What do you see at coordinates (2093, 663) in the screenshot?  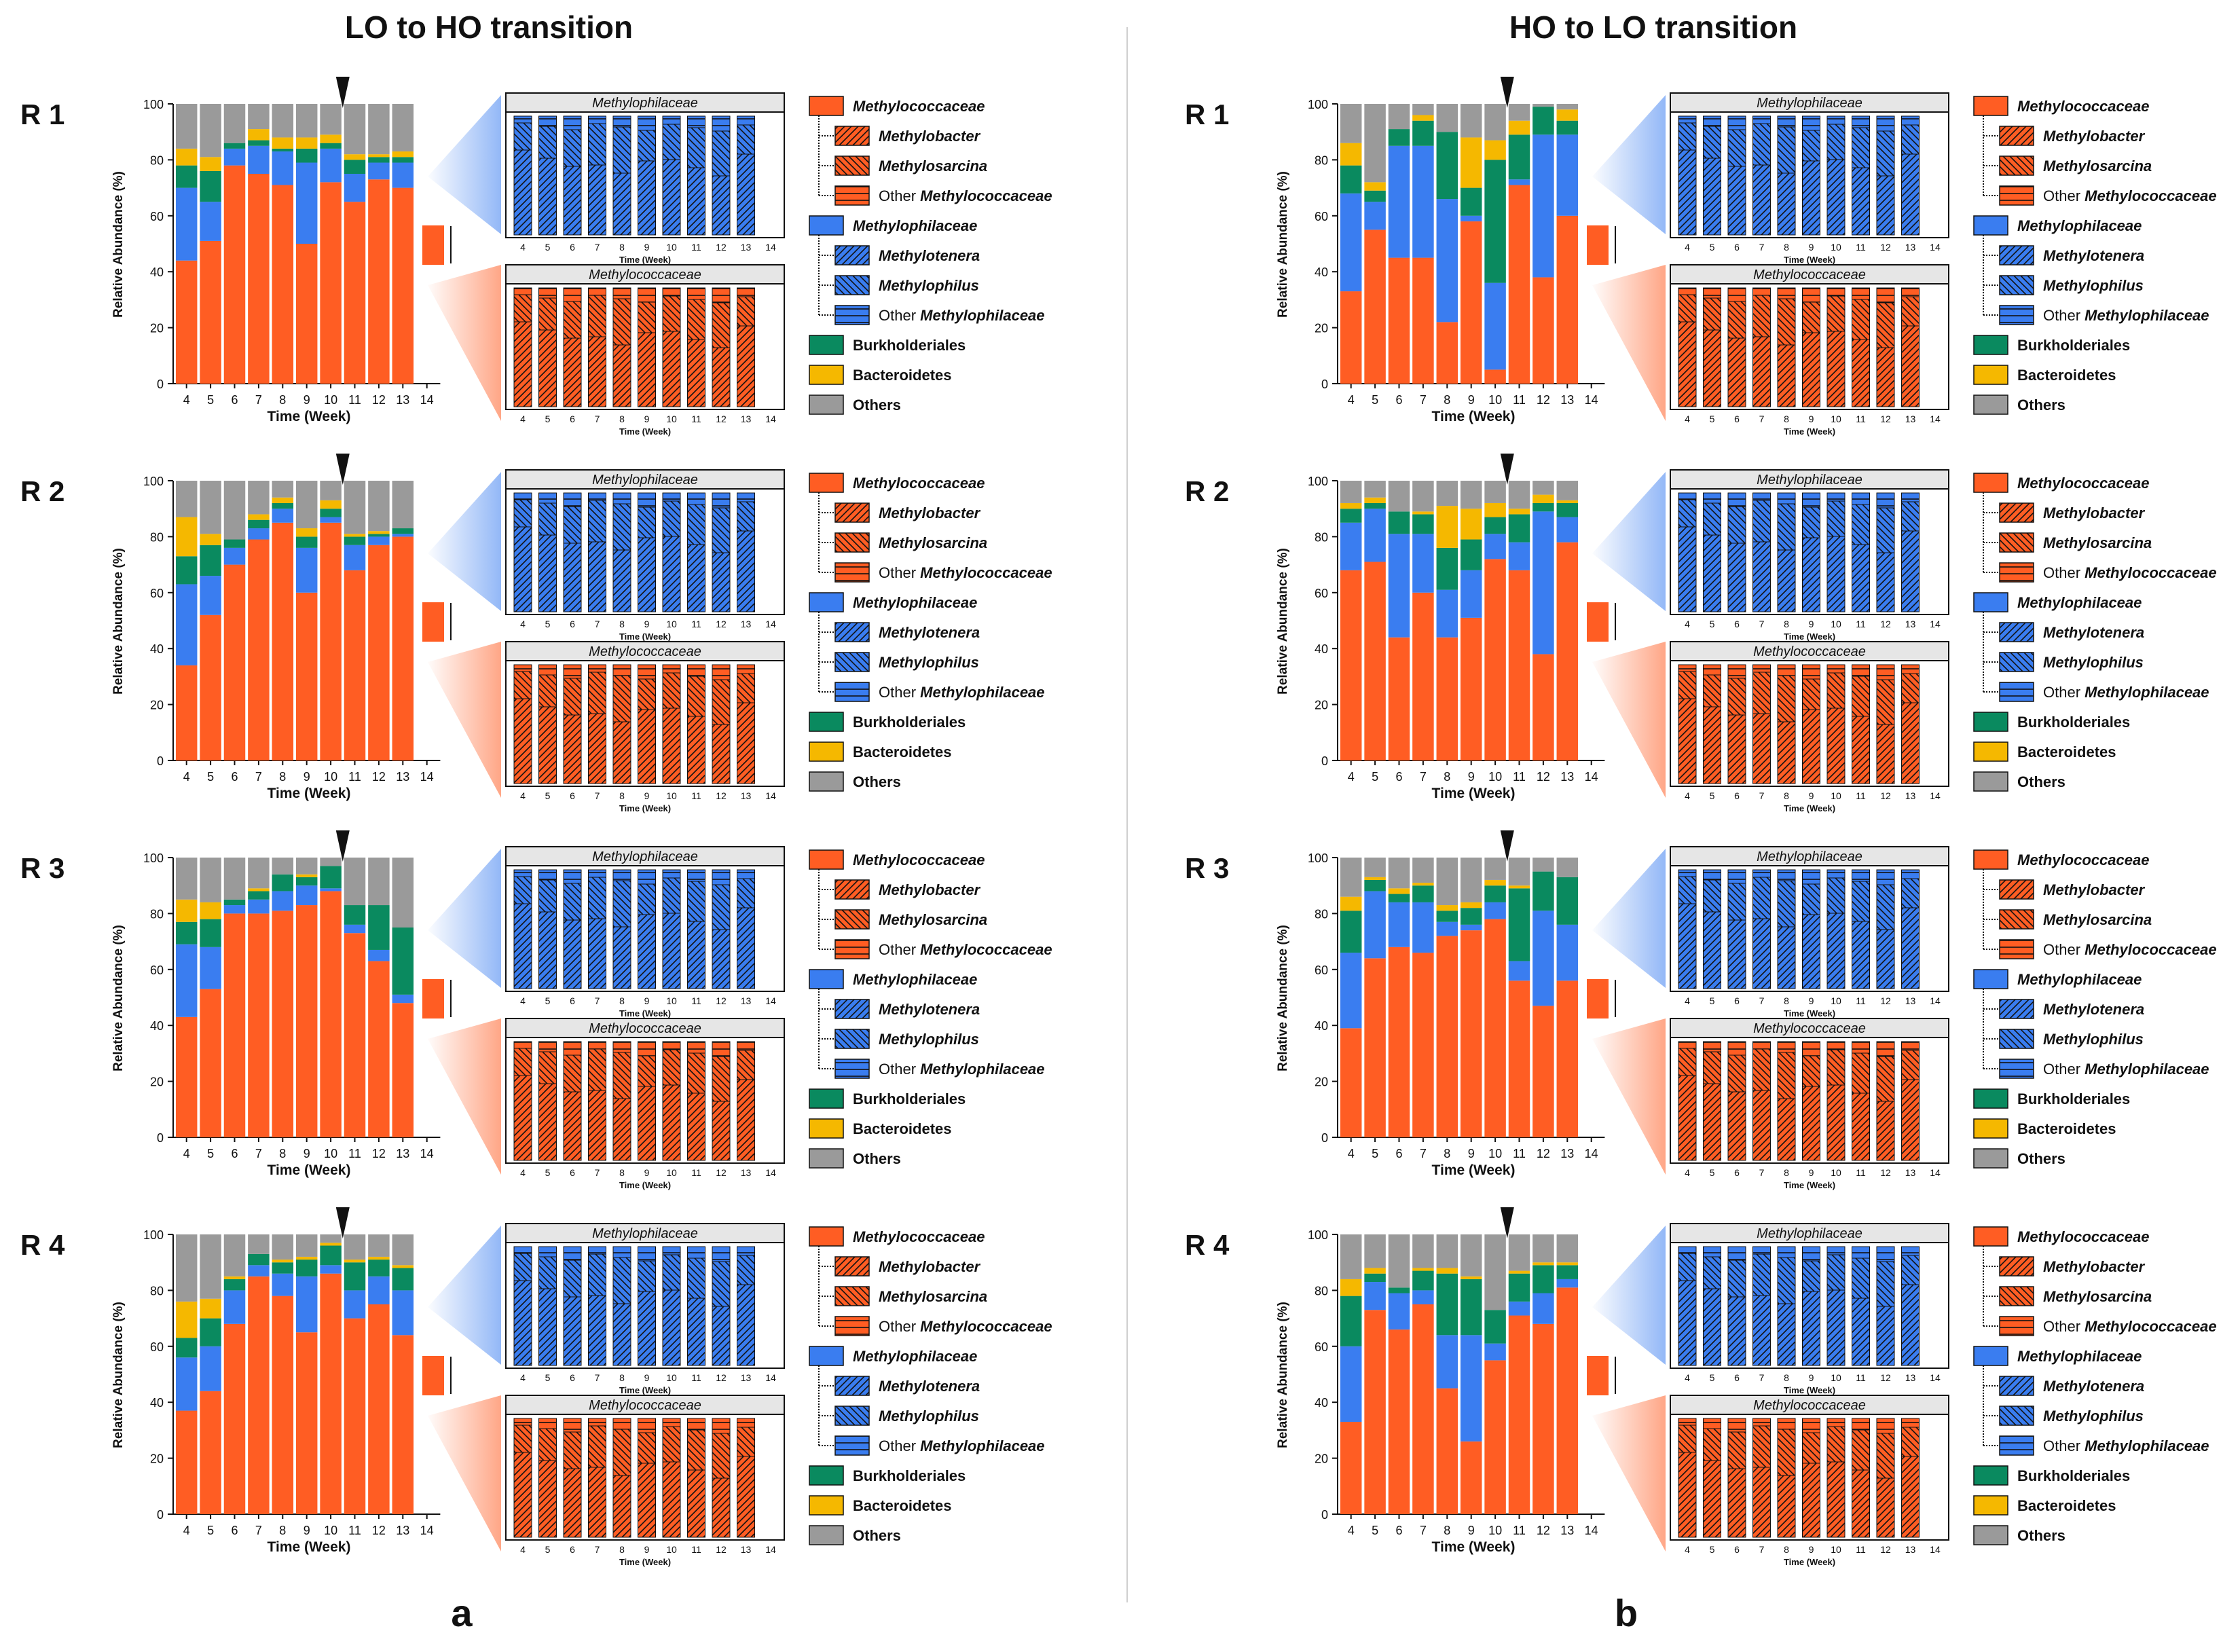 I see `legend-label-name: Methylophilus` at bounding box center [2093, 663].